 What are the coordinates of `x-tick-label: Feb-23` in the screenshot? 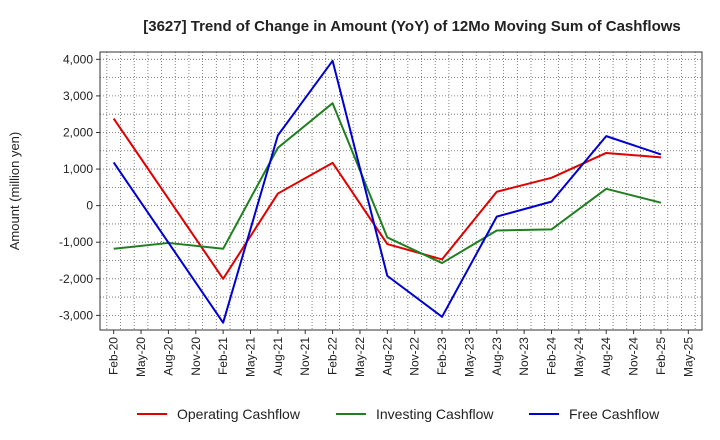 It's located at (442, 356).